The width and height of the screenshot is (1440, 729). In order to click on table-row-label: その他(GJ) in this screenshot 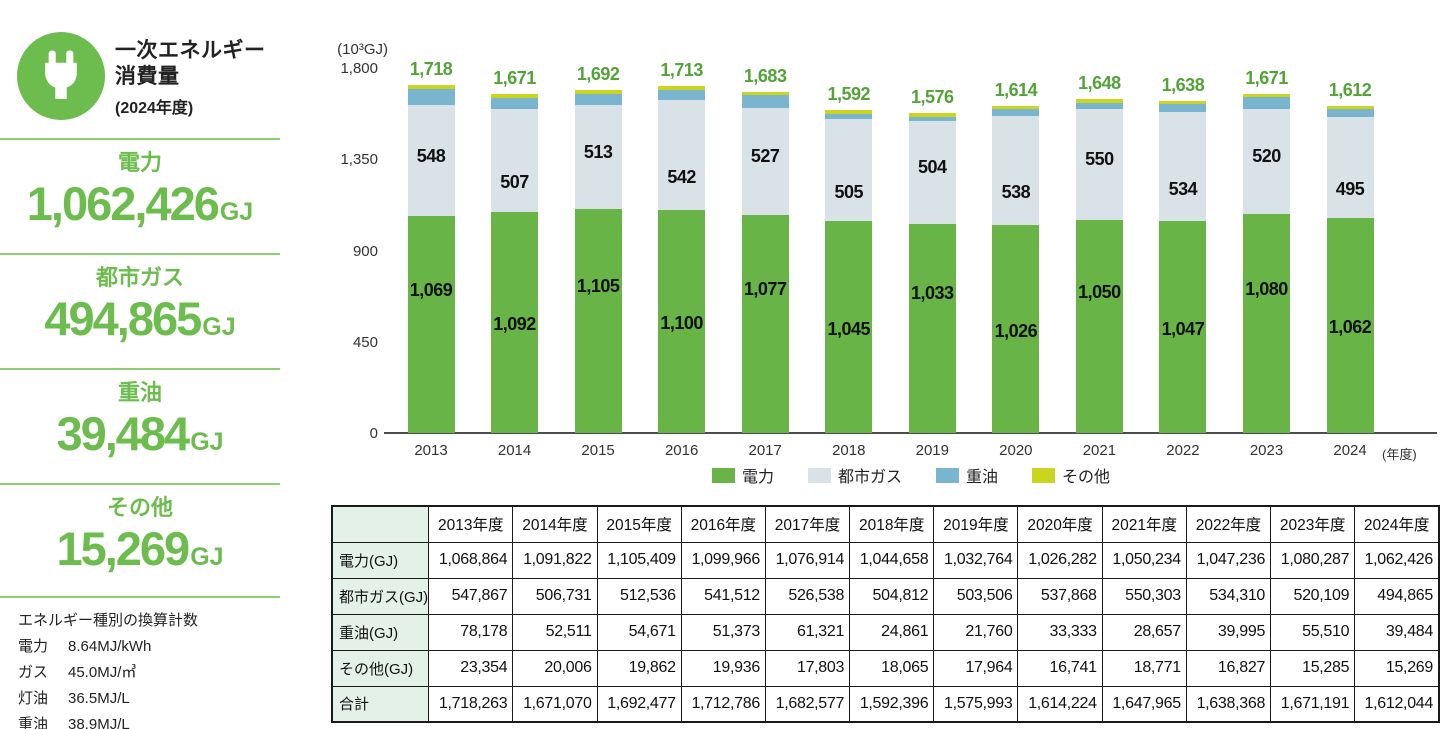, I will do `click(380, 668)`.